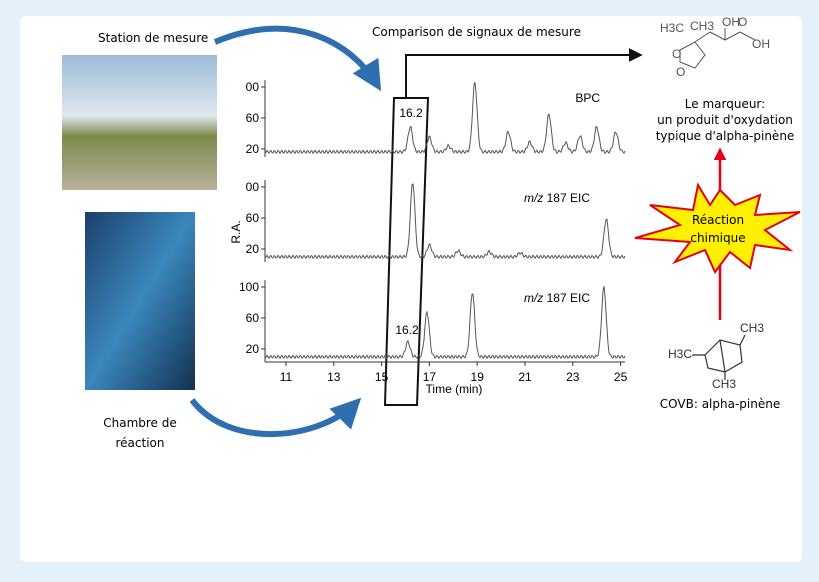 The image size is (819, 582). What do you see at coordinates (719, 357) in the screenshot?
I see `pinene-structure` at bounding box center [719, 357].